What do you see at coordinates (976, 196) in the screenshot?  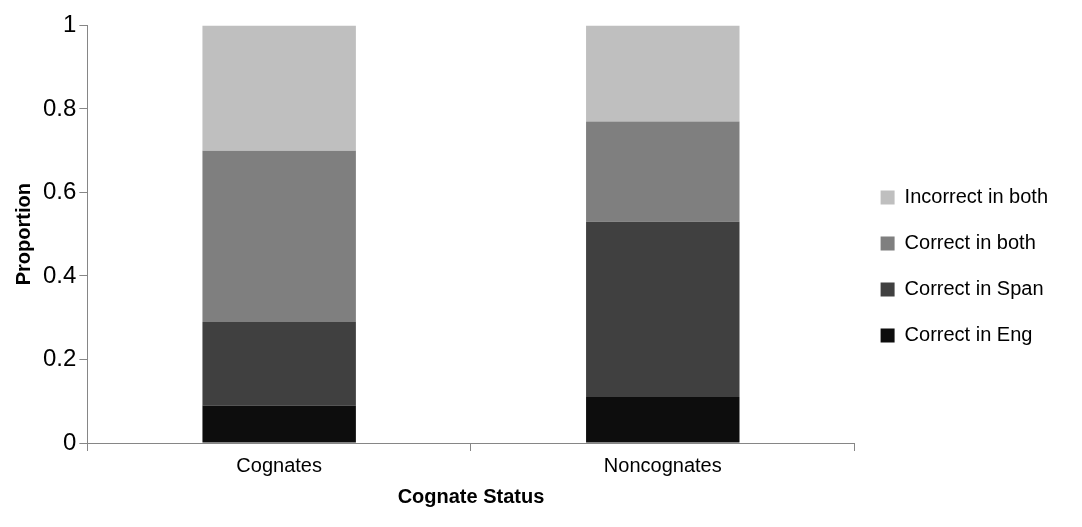 I see `legend-label: Incorrect in both` at bounding box center [976, 196].